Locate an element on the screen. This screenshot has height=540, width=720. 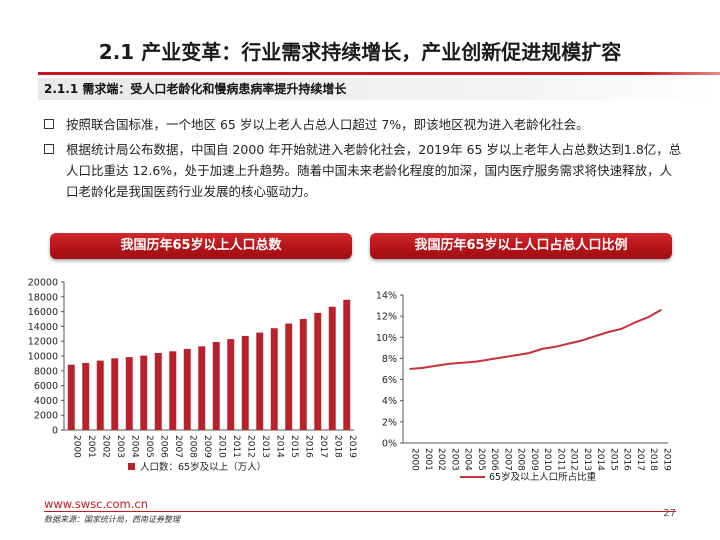
section-subhead: 2.1.1 需求端：受人口老龄化和慢病患病率提升持续增长 is located at coordinates (195, 89).